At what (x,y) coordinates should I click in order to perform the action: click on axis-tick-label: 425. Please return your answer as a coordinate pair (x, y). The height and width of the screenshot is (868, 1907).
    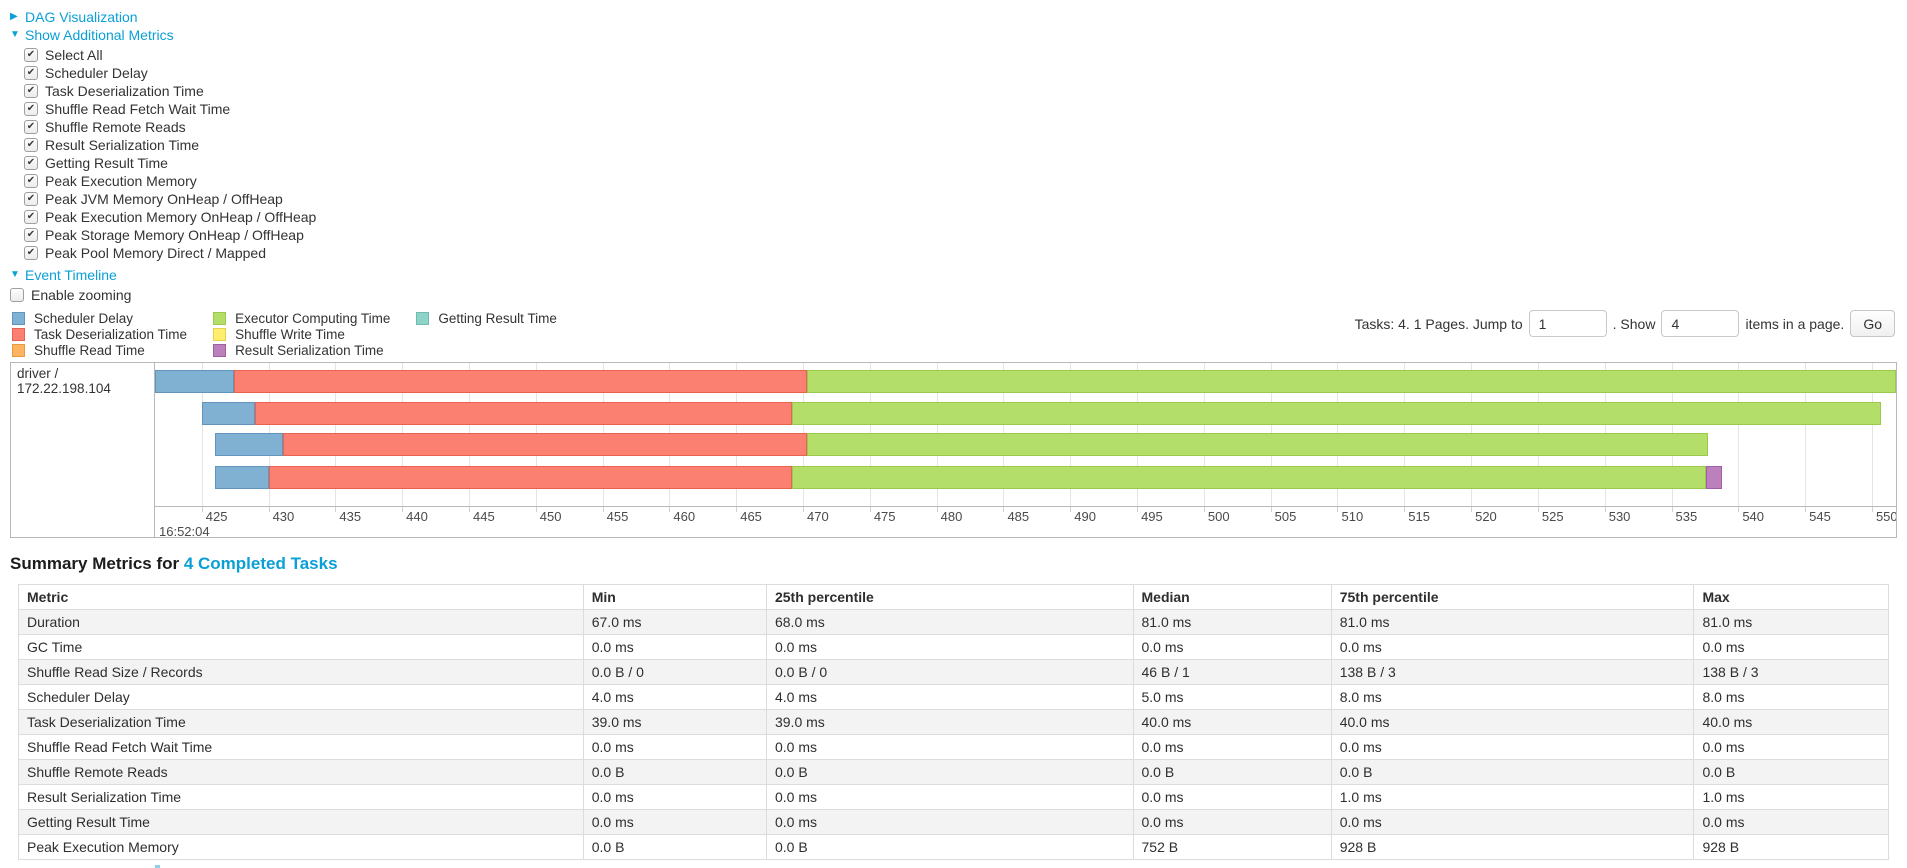
    Looking at the image, I should click on (216, 516).